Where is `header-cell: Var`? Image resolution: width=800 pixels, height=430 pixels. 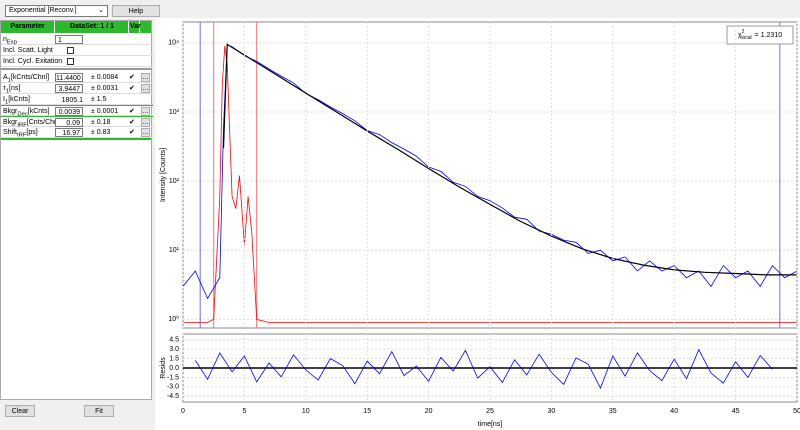
header-cell: Var is located at coordinates (135, 27).